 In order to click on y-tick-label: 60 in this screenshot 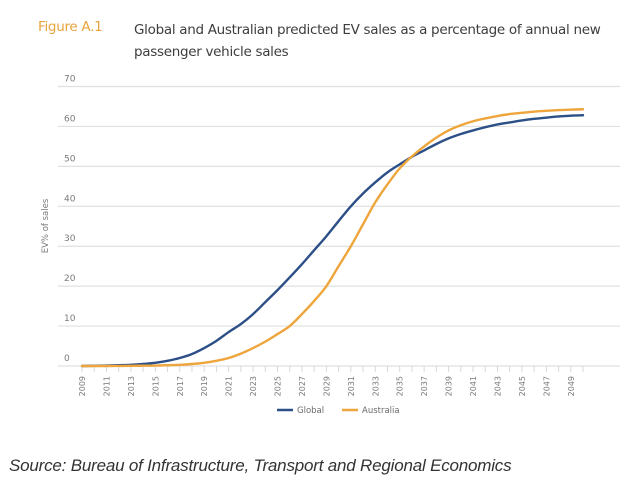, I will do `click(70, 119)`.